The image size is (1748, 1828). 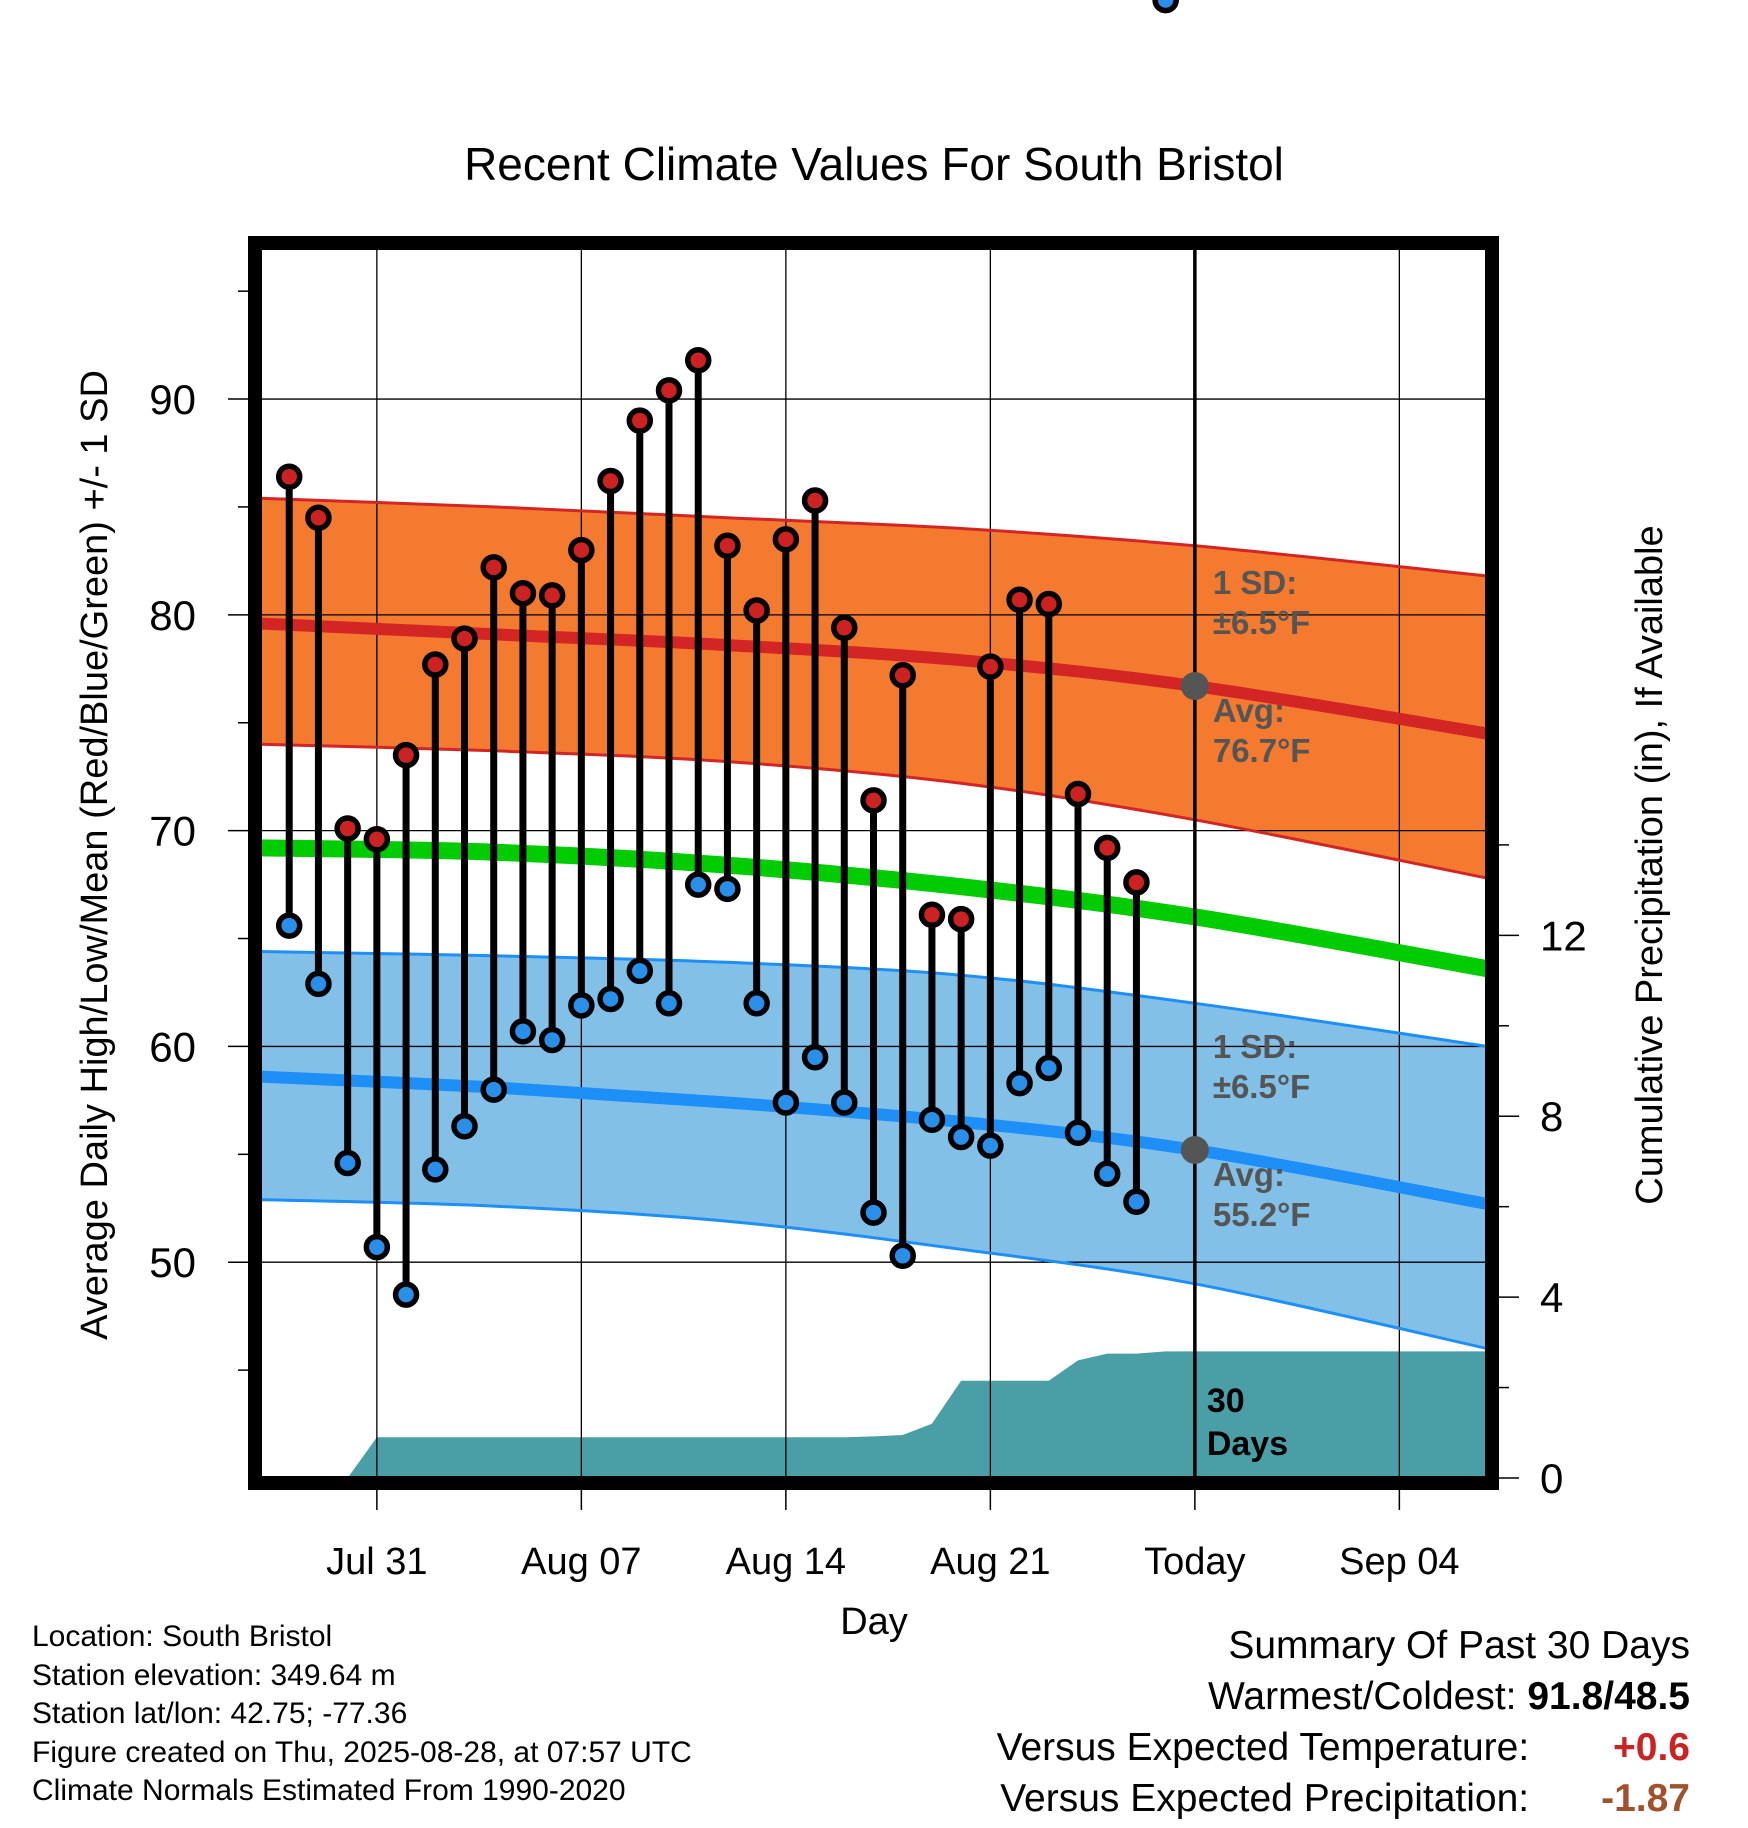 I want to click on y-tick-label: 70, so click(x=172, y=831).